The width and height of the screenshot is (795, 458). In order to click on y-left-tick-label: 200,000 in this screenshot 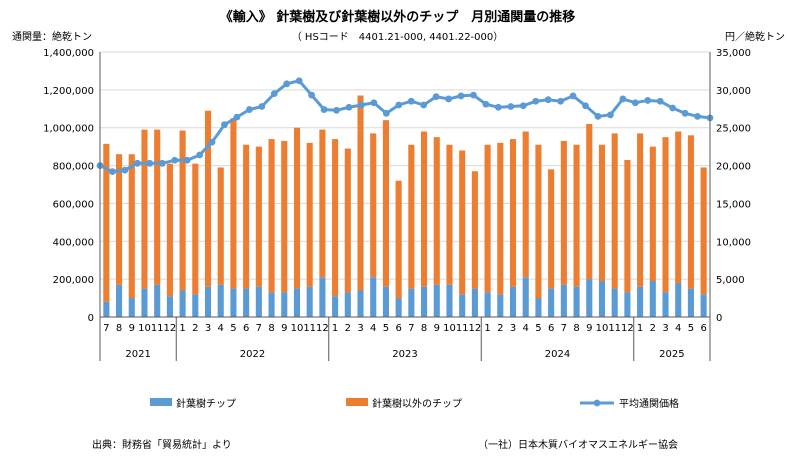, I will do `click(73, 280)`.